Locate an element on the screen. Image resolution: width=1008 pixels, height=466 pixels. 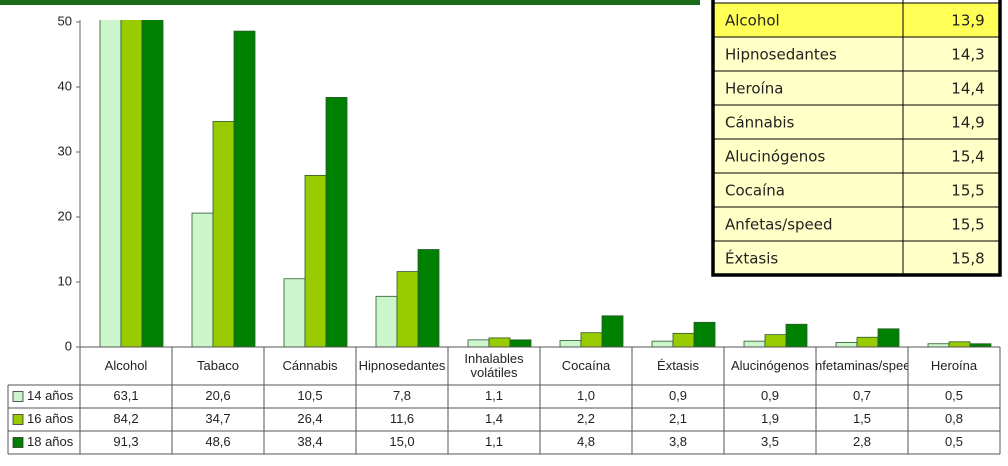
table-cell: 15,8 is located at coordinates (967, 259).